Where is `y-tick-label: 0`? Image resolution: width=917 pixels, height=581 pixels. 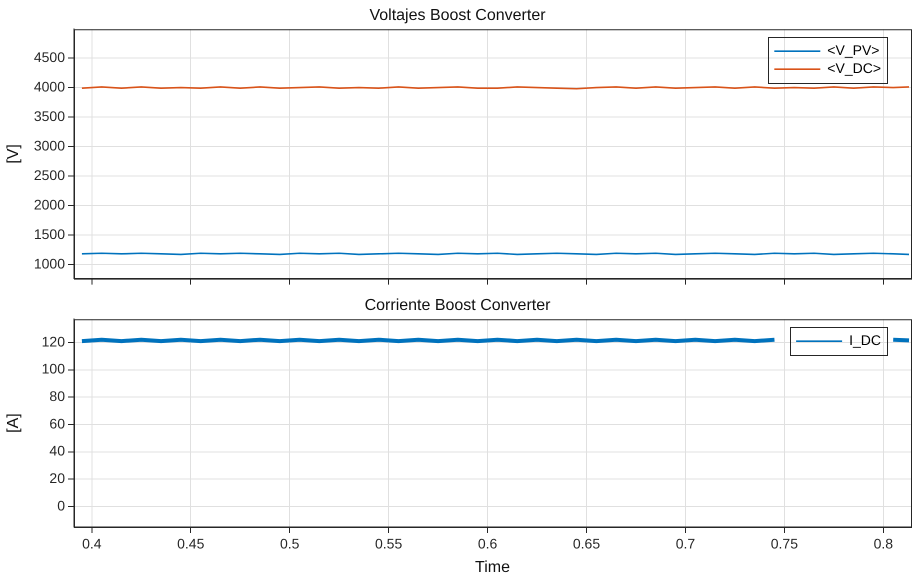 y-tick-label: 0 is located at coordinates (61, 505).